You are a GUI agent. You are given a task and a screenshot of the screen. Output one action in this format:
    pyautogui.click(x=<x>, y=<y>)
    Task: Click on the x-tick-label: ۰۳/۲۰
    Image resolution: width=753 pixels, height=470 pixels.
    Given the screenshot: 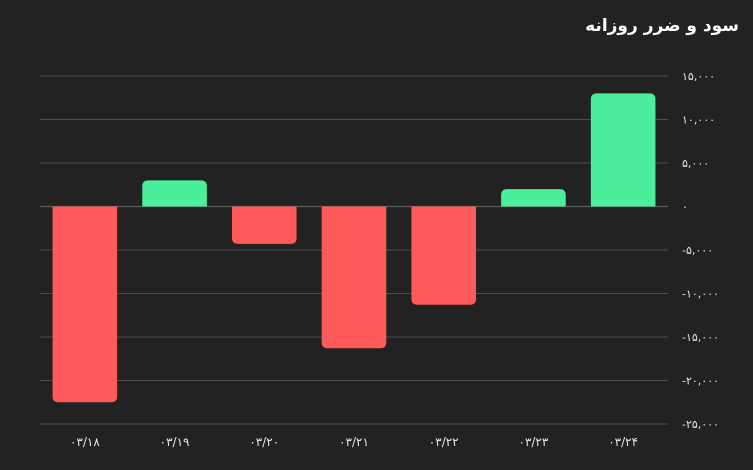 What is the action you would take?
    pyautogui.click(x=264, y=442)
    